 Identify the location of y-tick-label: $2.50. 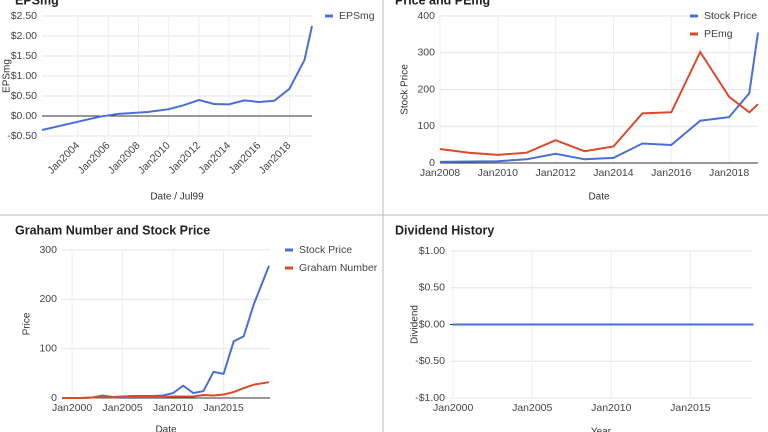
(24, 16).